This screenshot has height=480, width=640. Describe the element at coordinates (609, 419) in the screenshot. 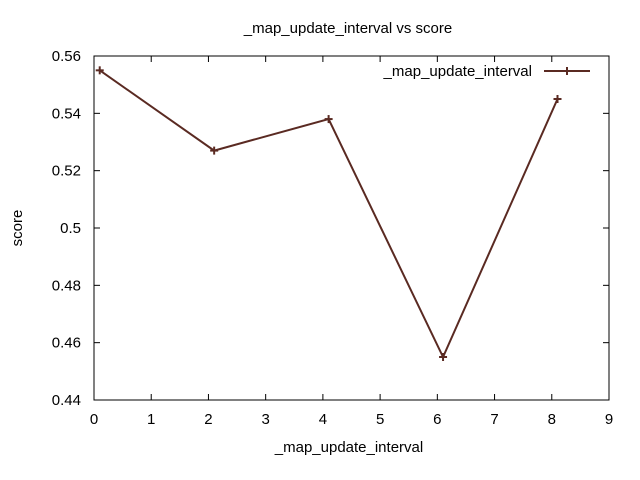

I see `x-tick-label: 9` at that location.